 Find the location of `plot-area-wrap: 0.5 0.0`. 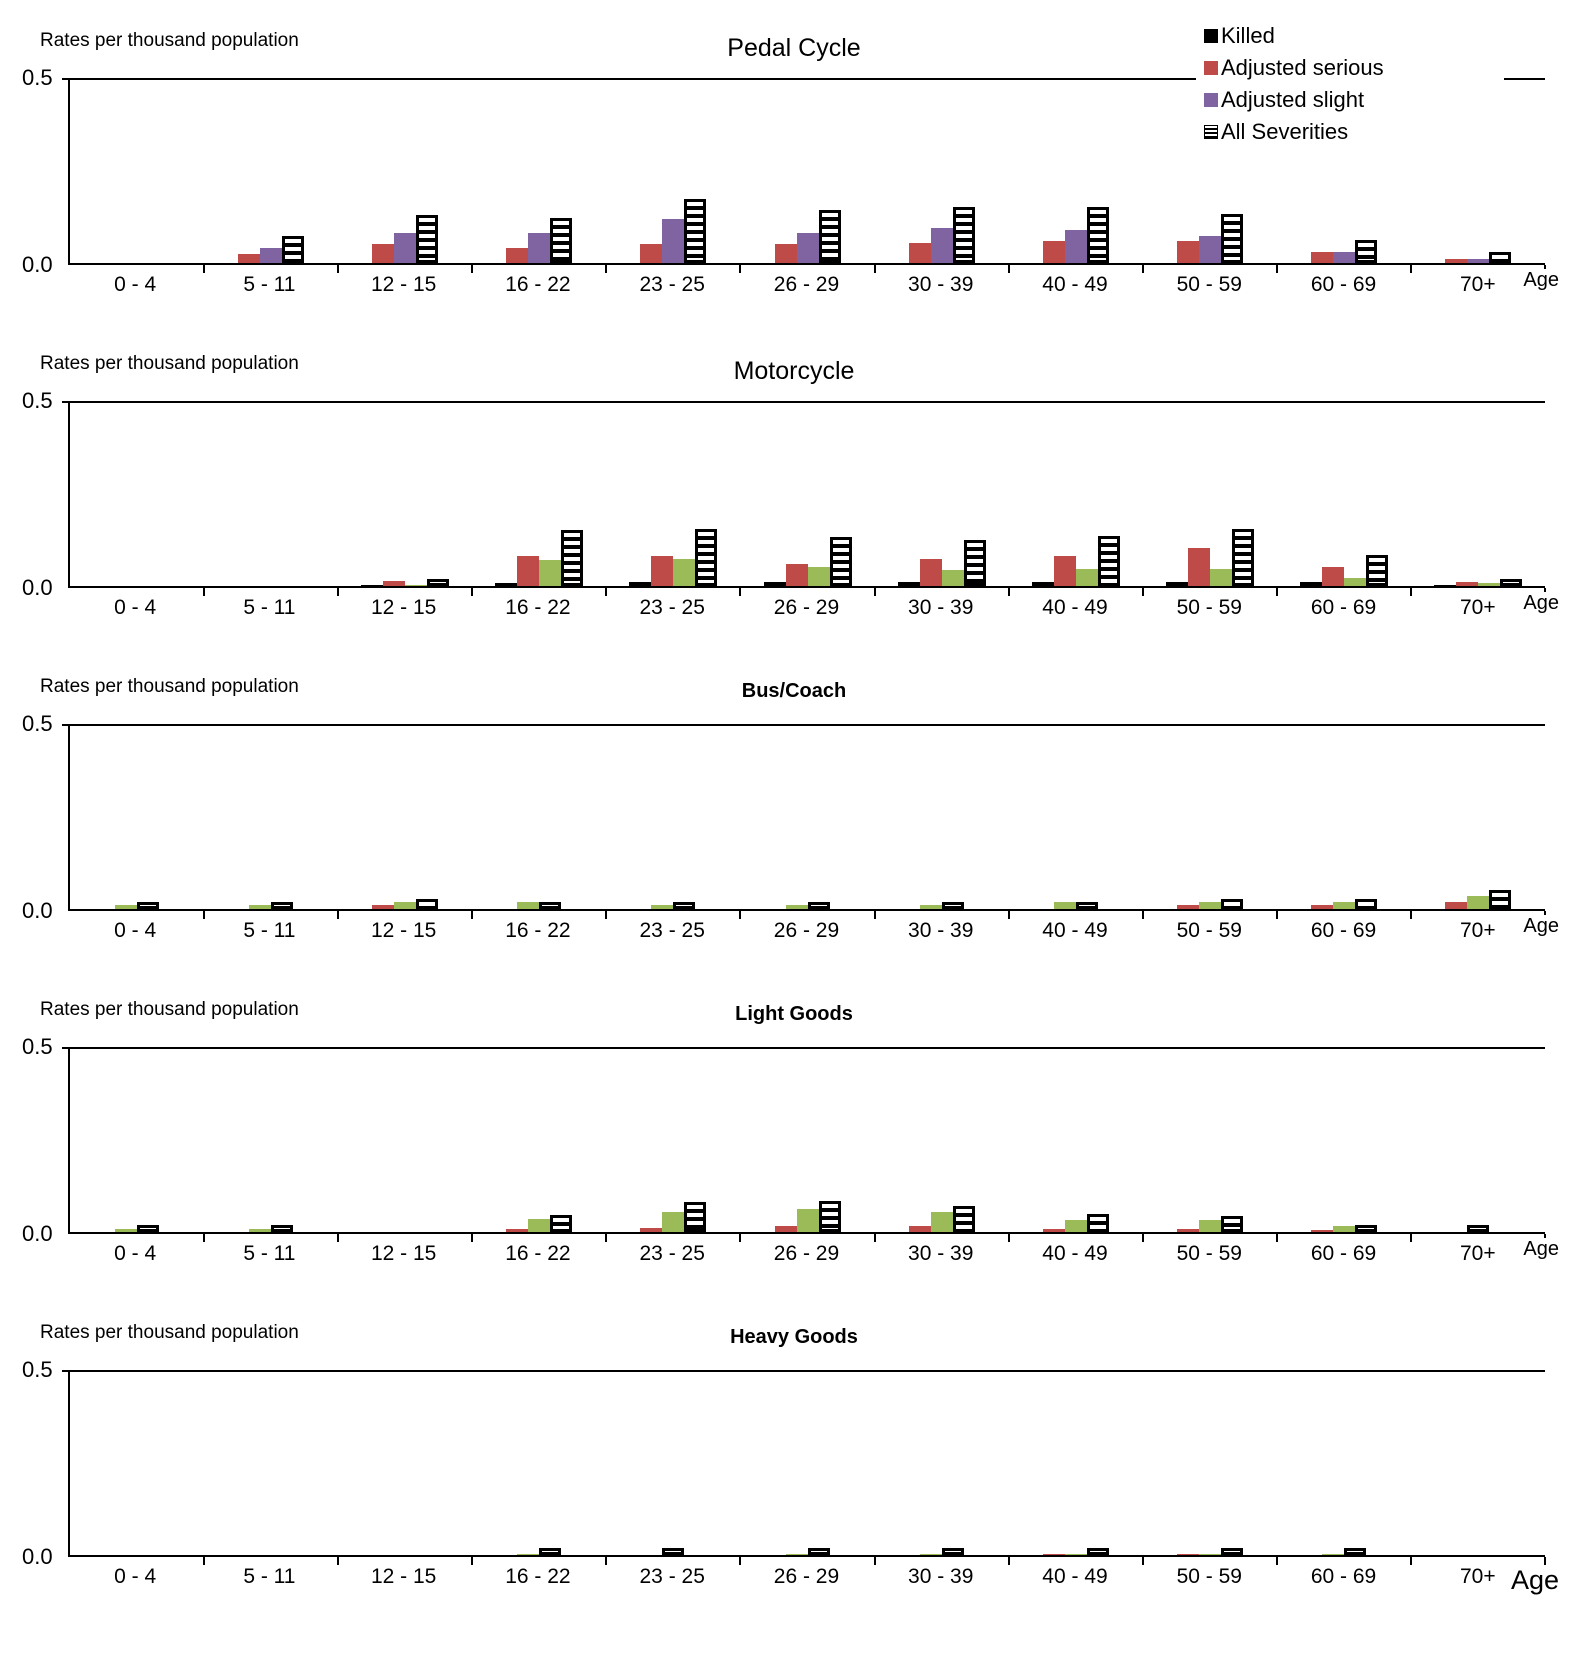

plot-area-wrap: 0.5 0.0 is located at coordinates (784, 1140).